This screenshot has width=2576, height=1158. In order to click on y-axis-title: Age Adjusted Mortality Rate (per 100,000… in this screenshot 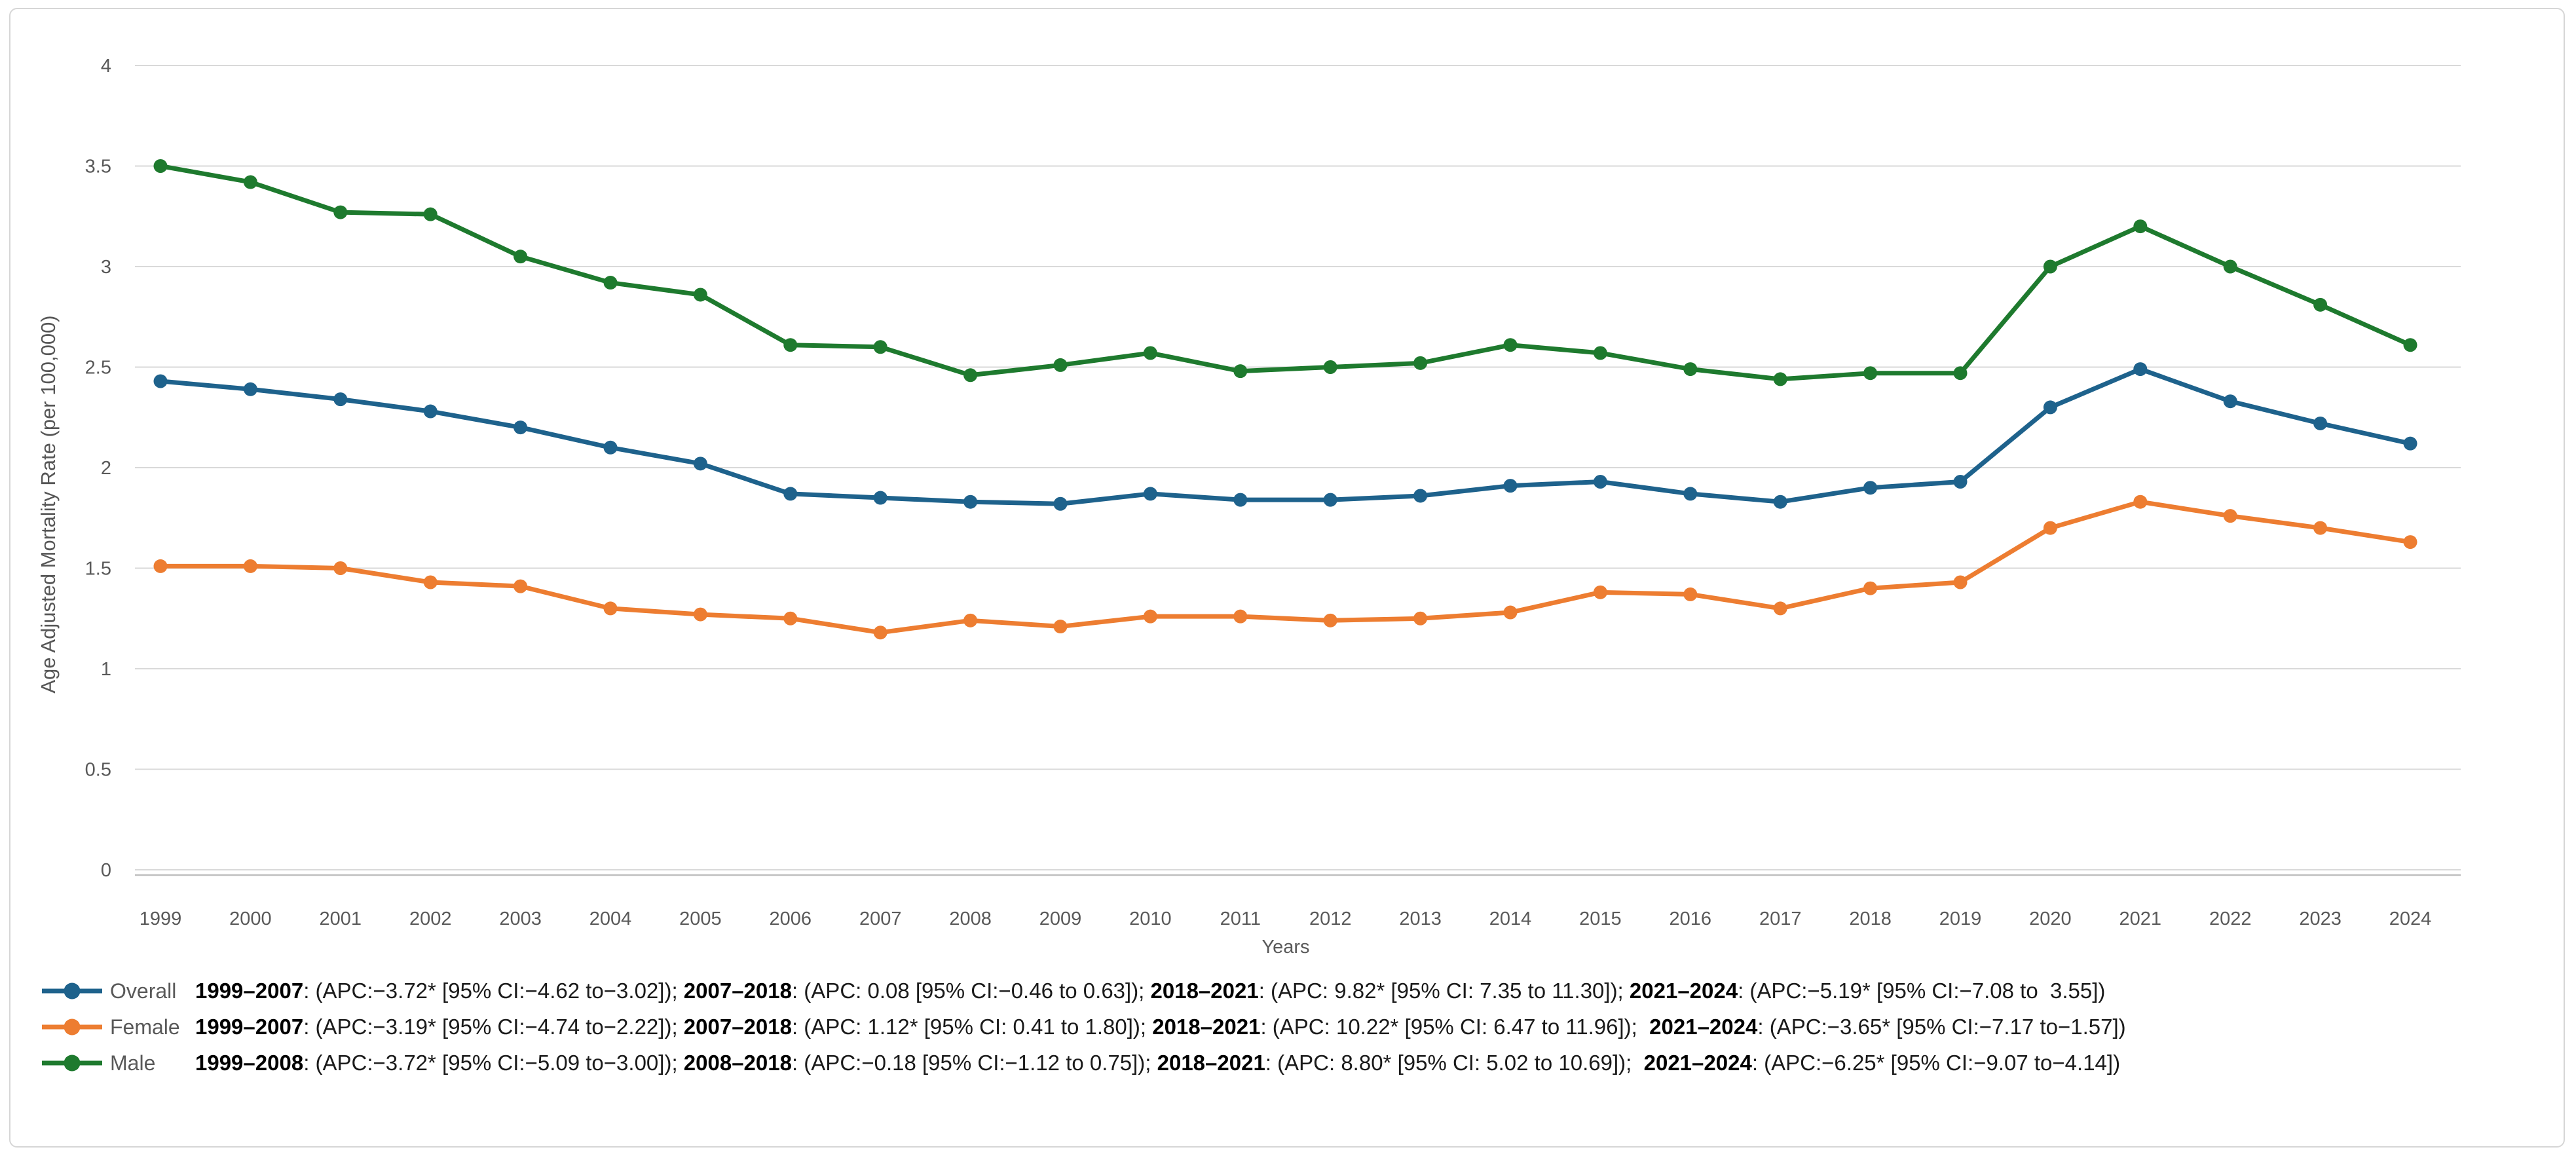, I will do `click(48, 504)`.